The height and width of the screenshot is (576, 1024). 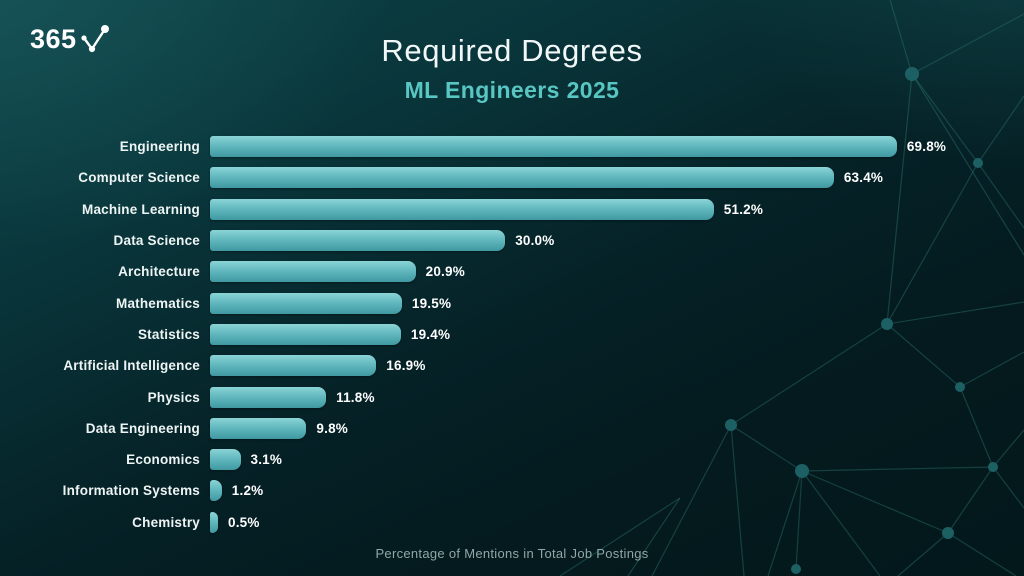 I want to click on bar-value-label: 63.4%, so click(x=863, y=178).